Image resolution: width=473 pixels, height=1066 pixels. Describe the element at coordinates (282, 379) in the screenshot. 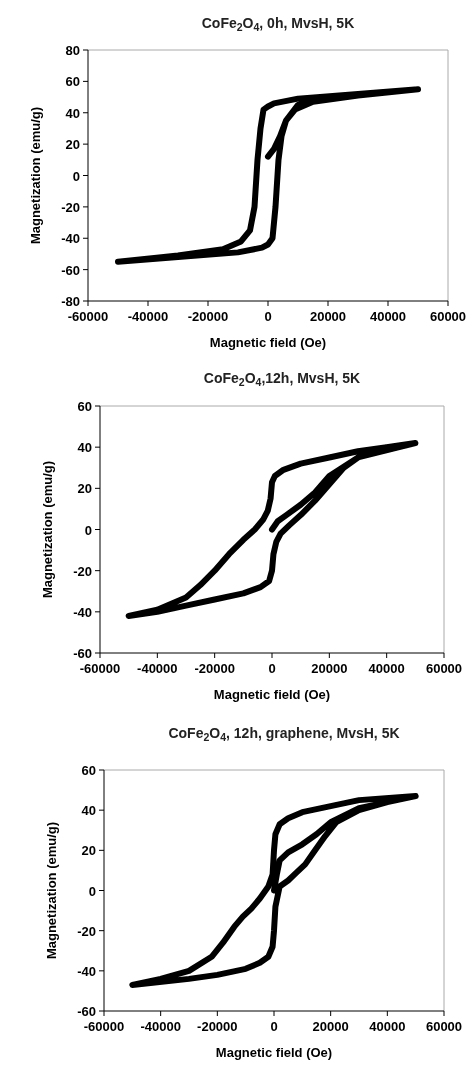

I see `chart-title: CoFe$_{2}$O$_{4}$,12h, MvsH, 5K` at that location.